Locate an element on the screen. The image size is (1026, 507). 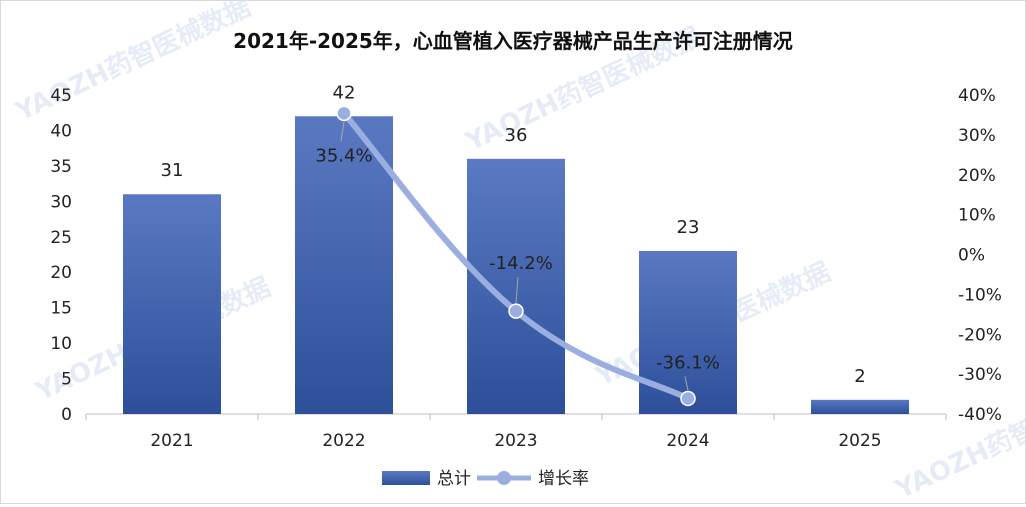
chart-title: 2021年-2025年，心血管植入医疗器械产品生产许可注册情况 is located at coordinates (513, 41).